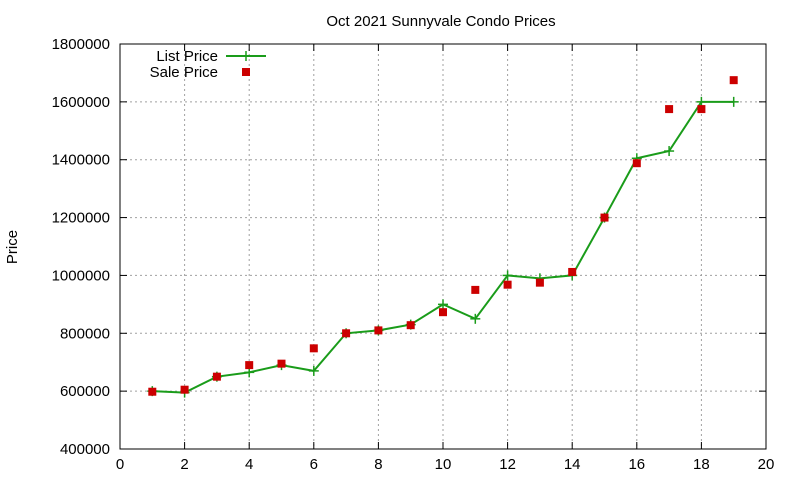 Image resolution: width=800 pixels, height=480 pixels. Describe the element at coordinates (12, 247) in the screenshot. I see `y-axis-label: Price` at that location.